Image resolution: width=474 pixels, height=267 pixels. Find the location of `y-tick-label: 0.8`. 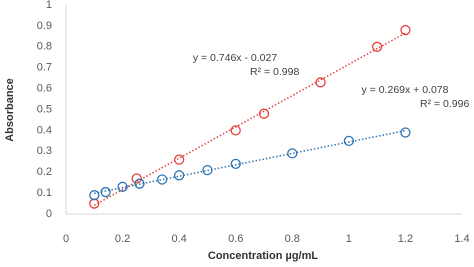

y-tick-label: 0.8 is located at coordinates (44, 47).